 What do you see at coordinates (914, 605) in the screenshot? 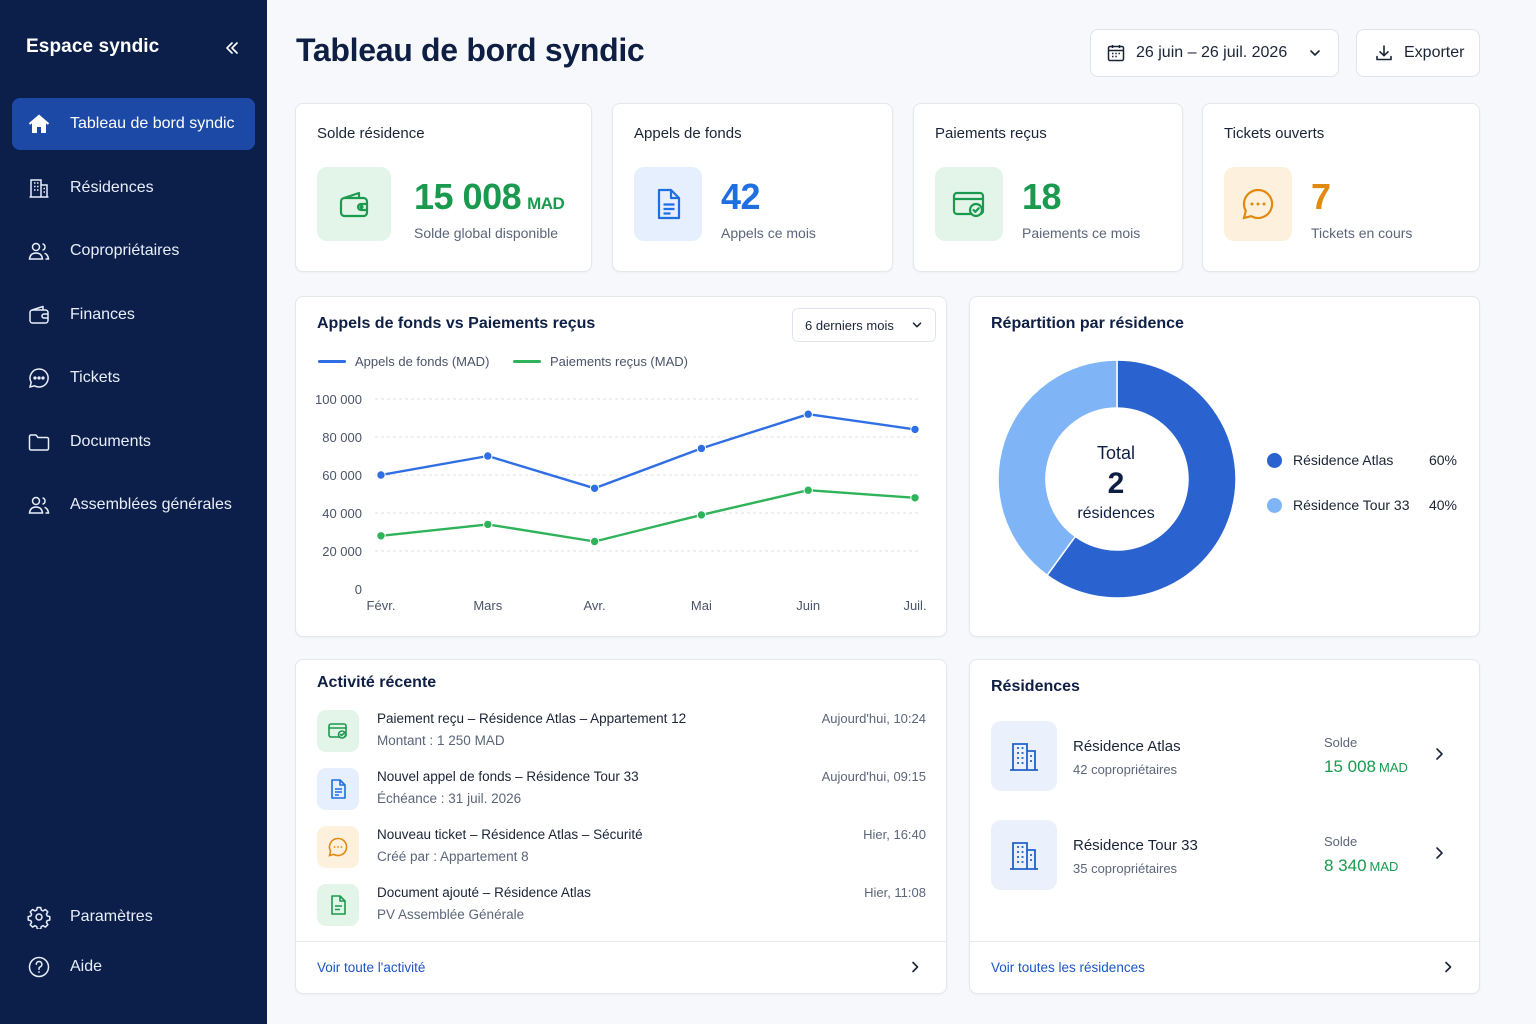
I see `x-tick-label: Juil.` at bounding box center [914, 605].